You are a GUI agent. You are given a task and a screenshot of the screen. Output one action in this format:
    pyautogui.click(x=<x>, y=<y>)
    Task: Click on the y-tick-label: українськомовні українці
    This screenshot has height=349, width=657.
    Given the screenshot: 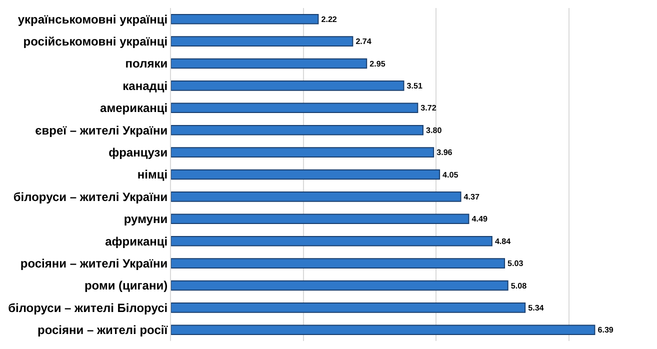 What is the action you would take?
    pyautogui.click(x=93, y=19)
    